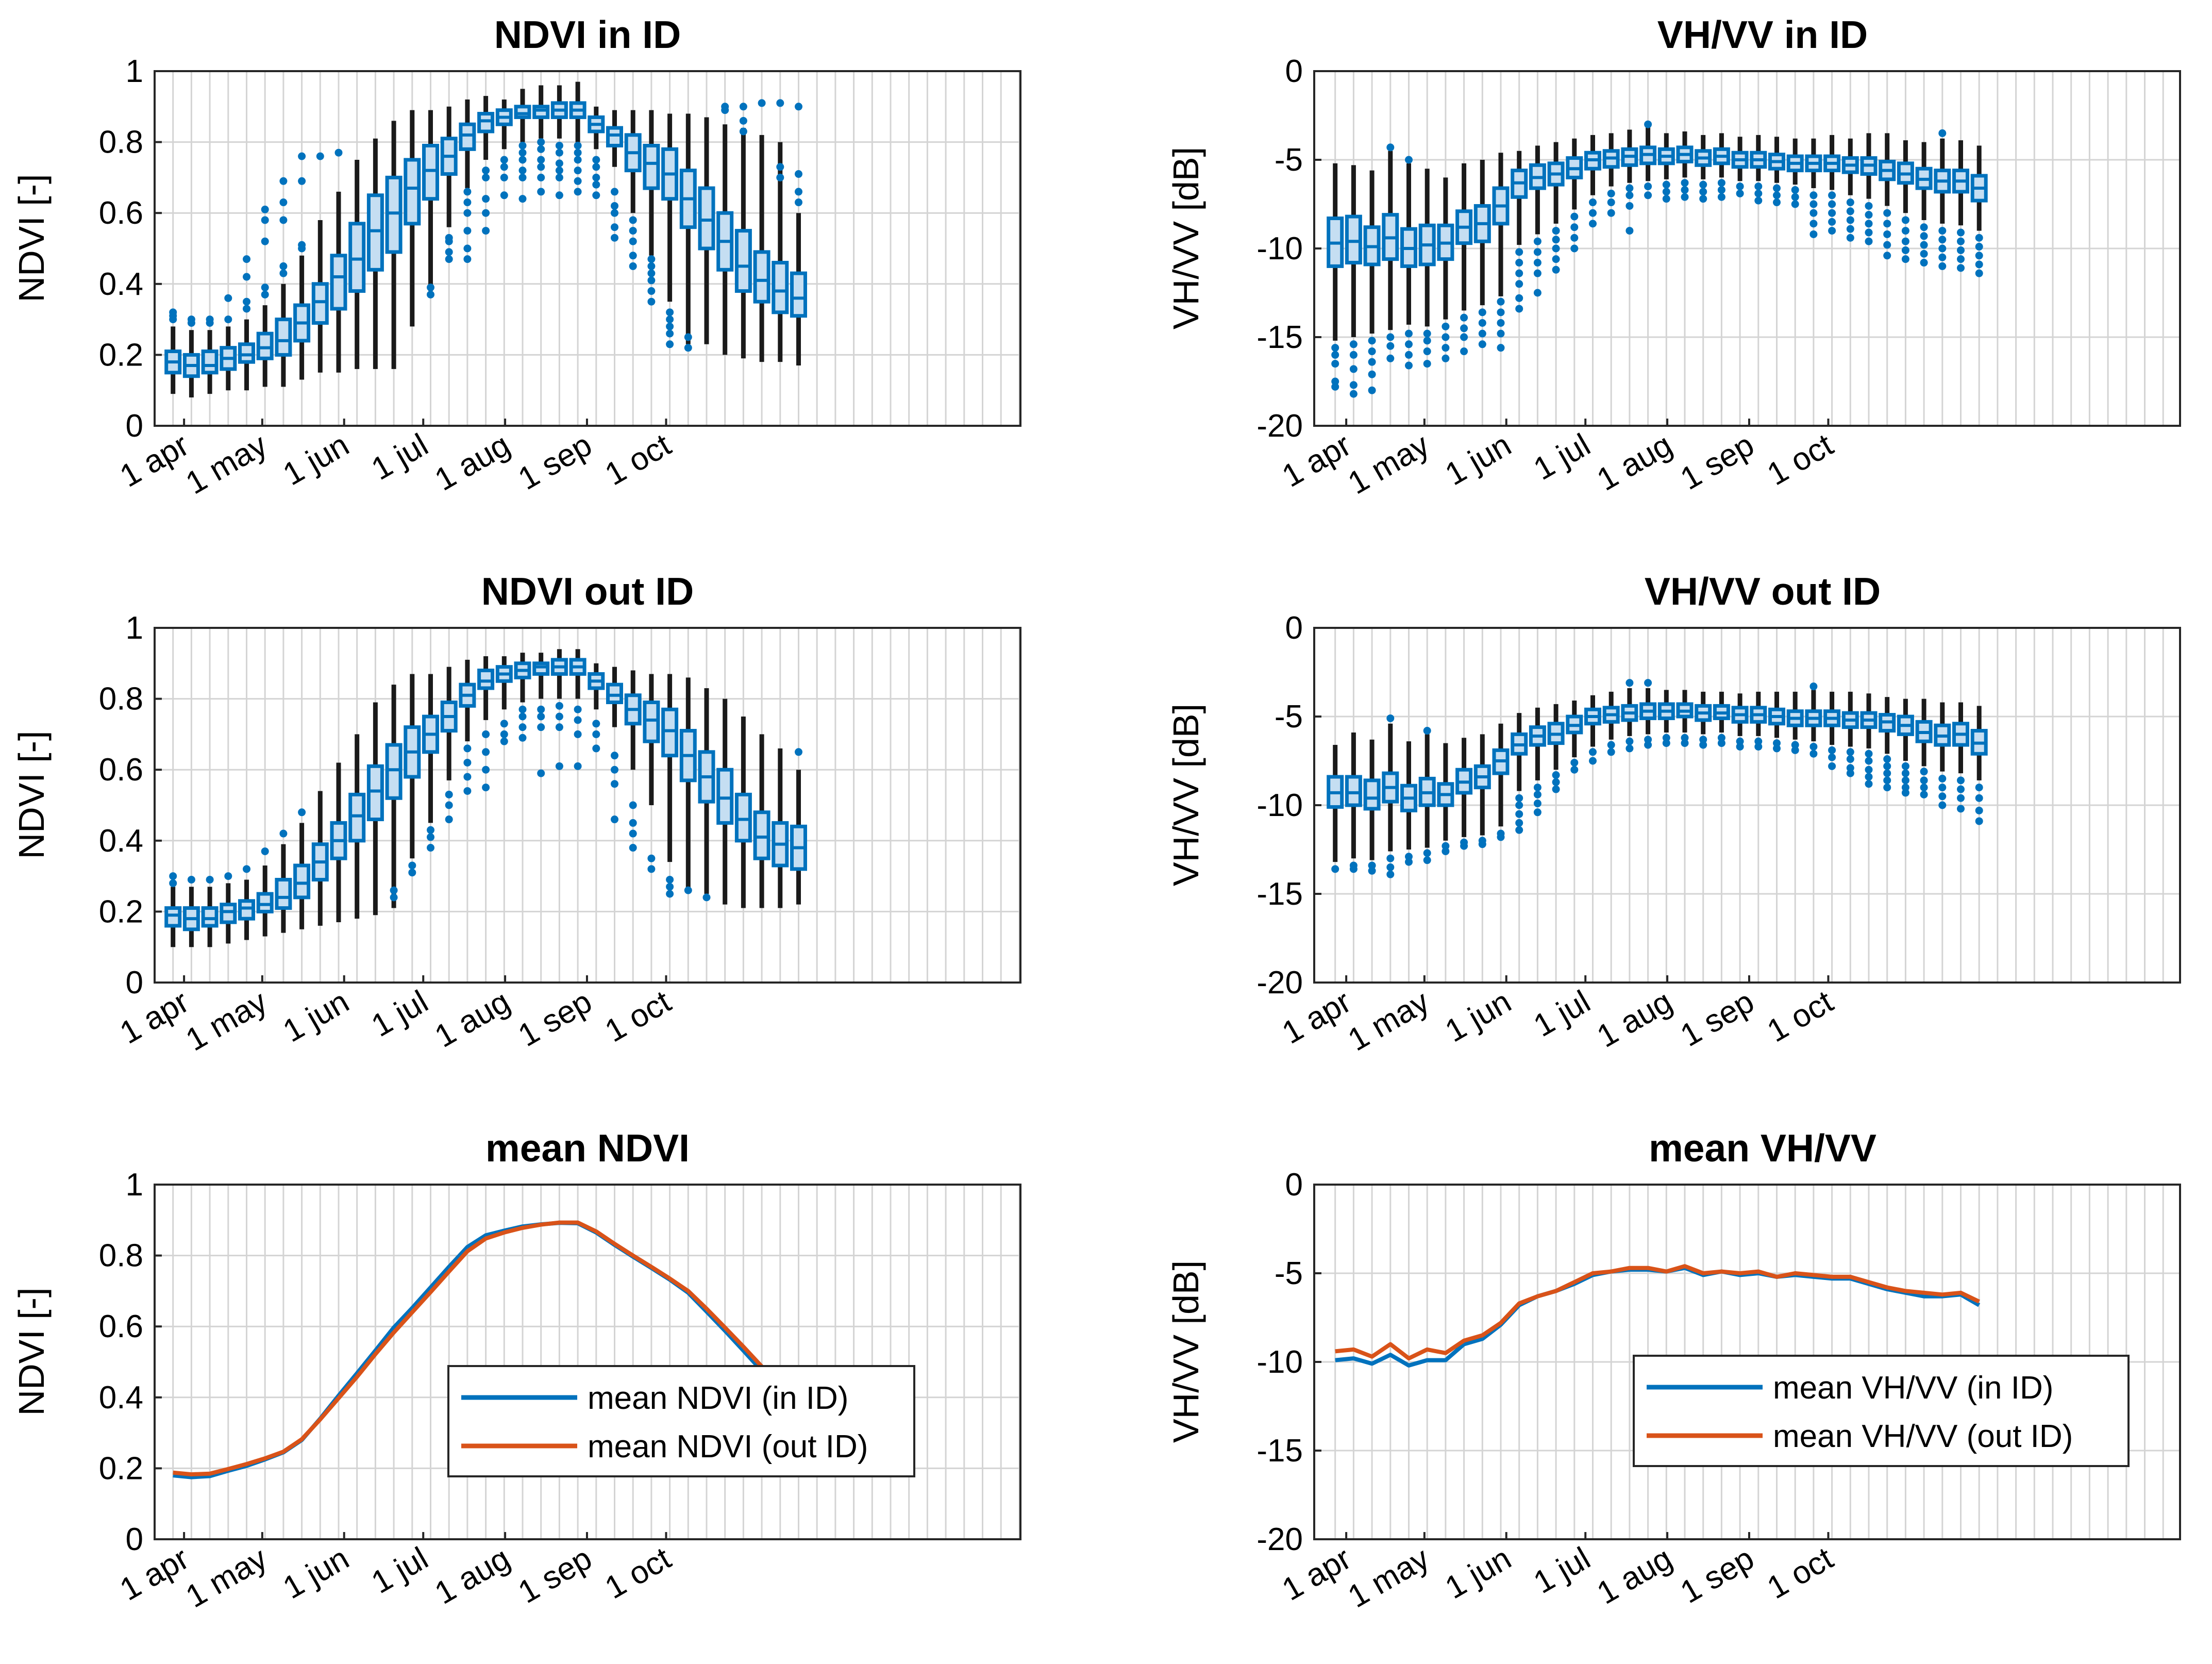 Image resolution: width=2212 pixels, height=1664 pixels. Describe the element at coordinates (681, 1421) in the screenshot. I see `mean-ndvi-legend: mean NDVI (in ID) mean NDVI (out ID)` at that location.